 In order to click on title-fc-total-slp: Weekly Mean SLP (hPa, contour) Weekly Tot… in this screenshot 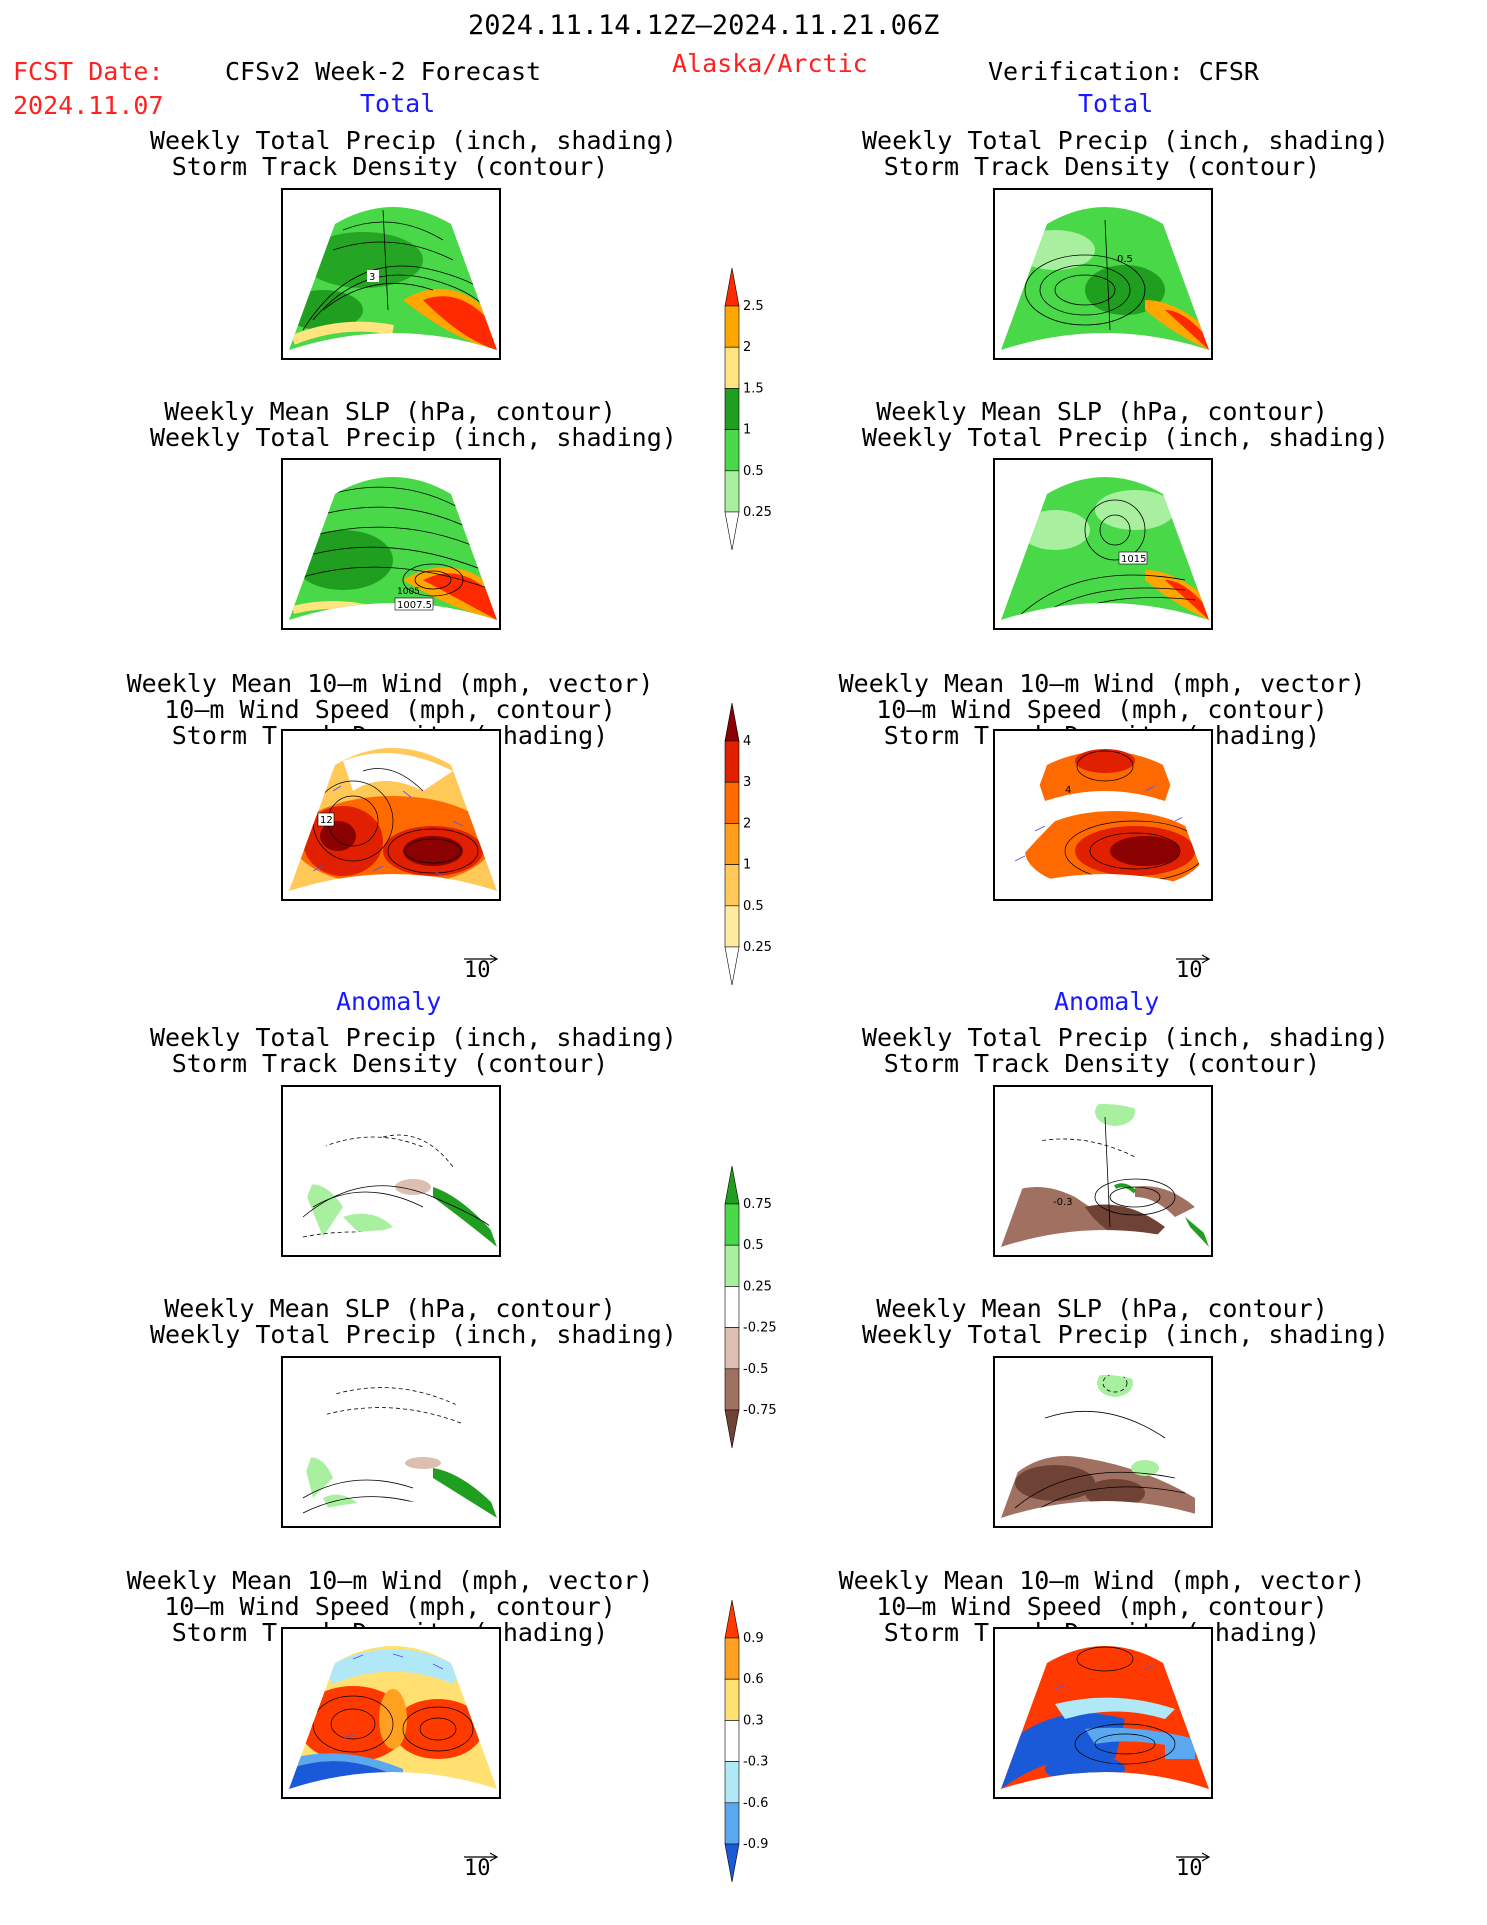, I will do `click(413, 424)`.